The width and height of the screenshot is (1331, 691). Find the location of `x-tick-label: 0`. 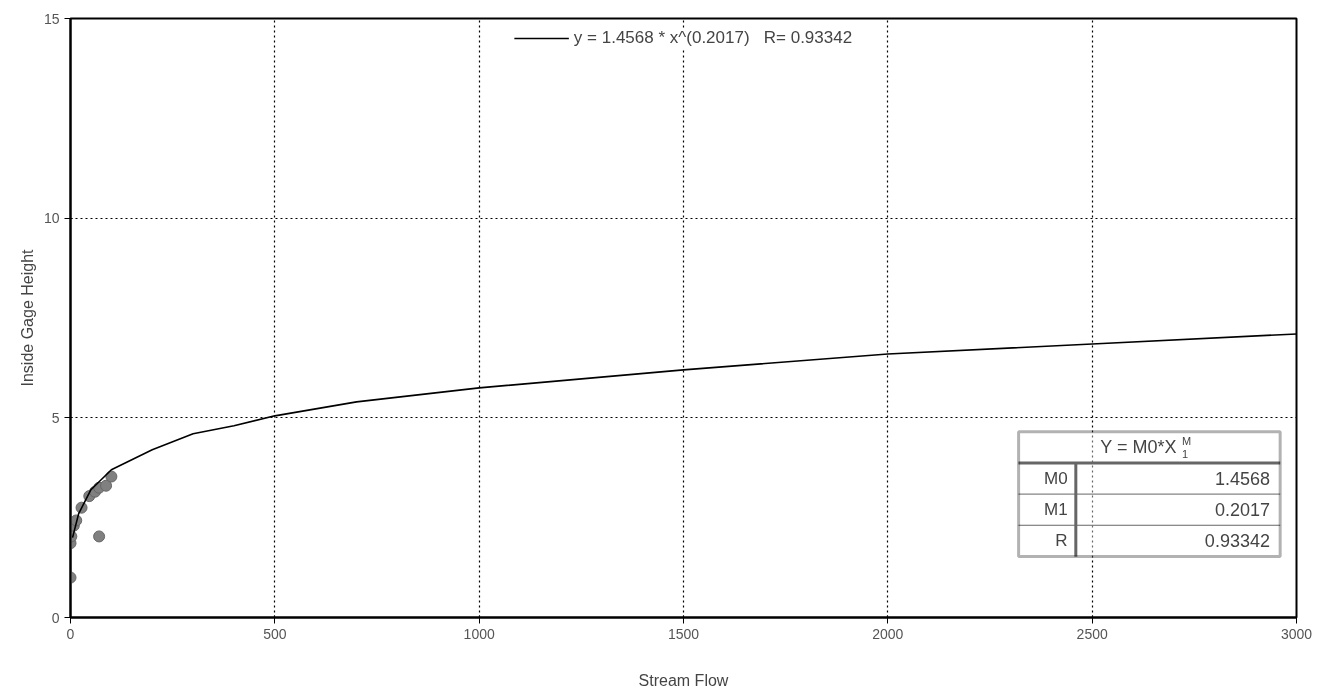

x-tick-label: 0 is located at coordinates (70, 633).